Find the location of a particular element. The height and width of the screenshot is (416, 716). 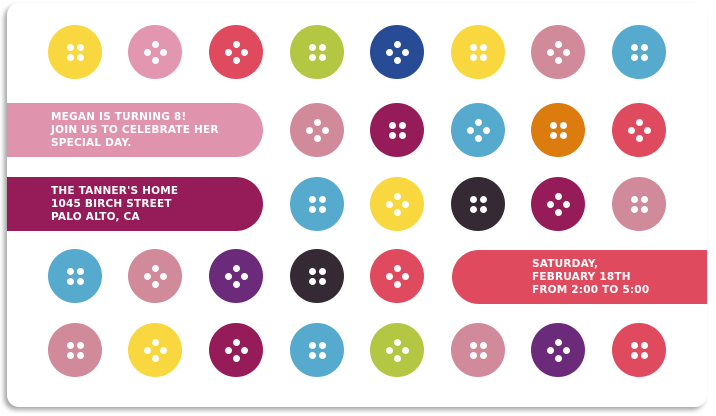

location-line: PALO ALTO, CA is located at coordinates (95, 216).